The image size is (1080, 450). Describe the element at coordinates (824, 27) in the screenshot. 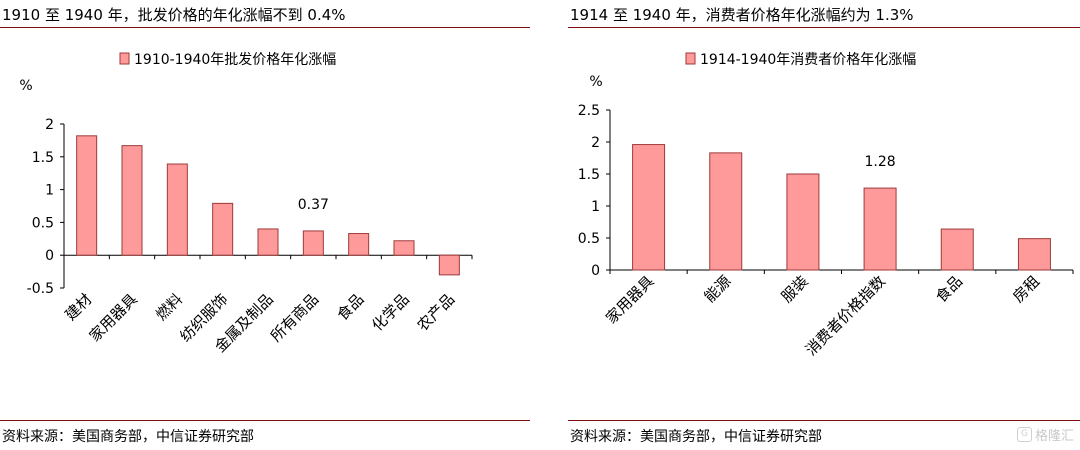

I see `right-top-rule` at that location.